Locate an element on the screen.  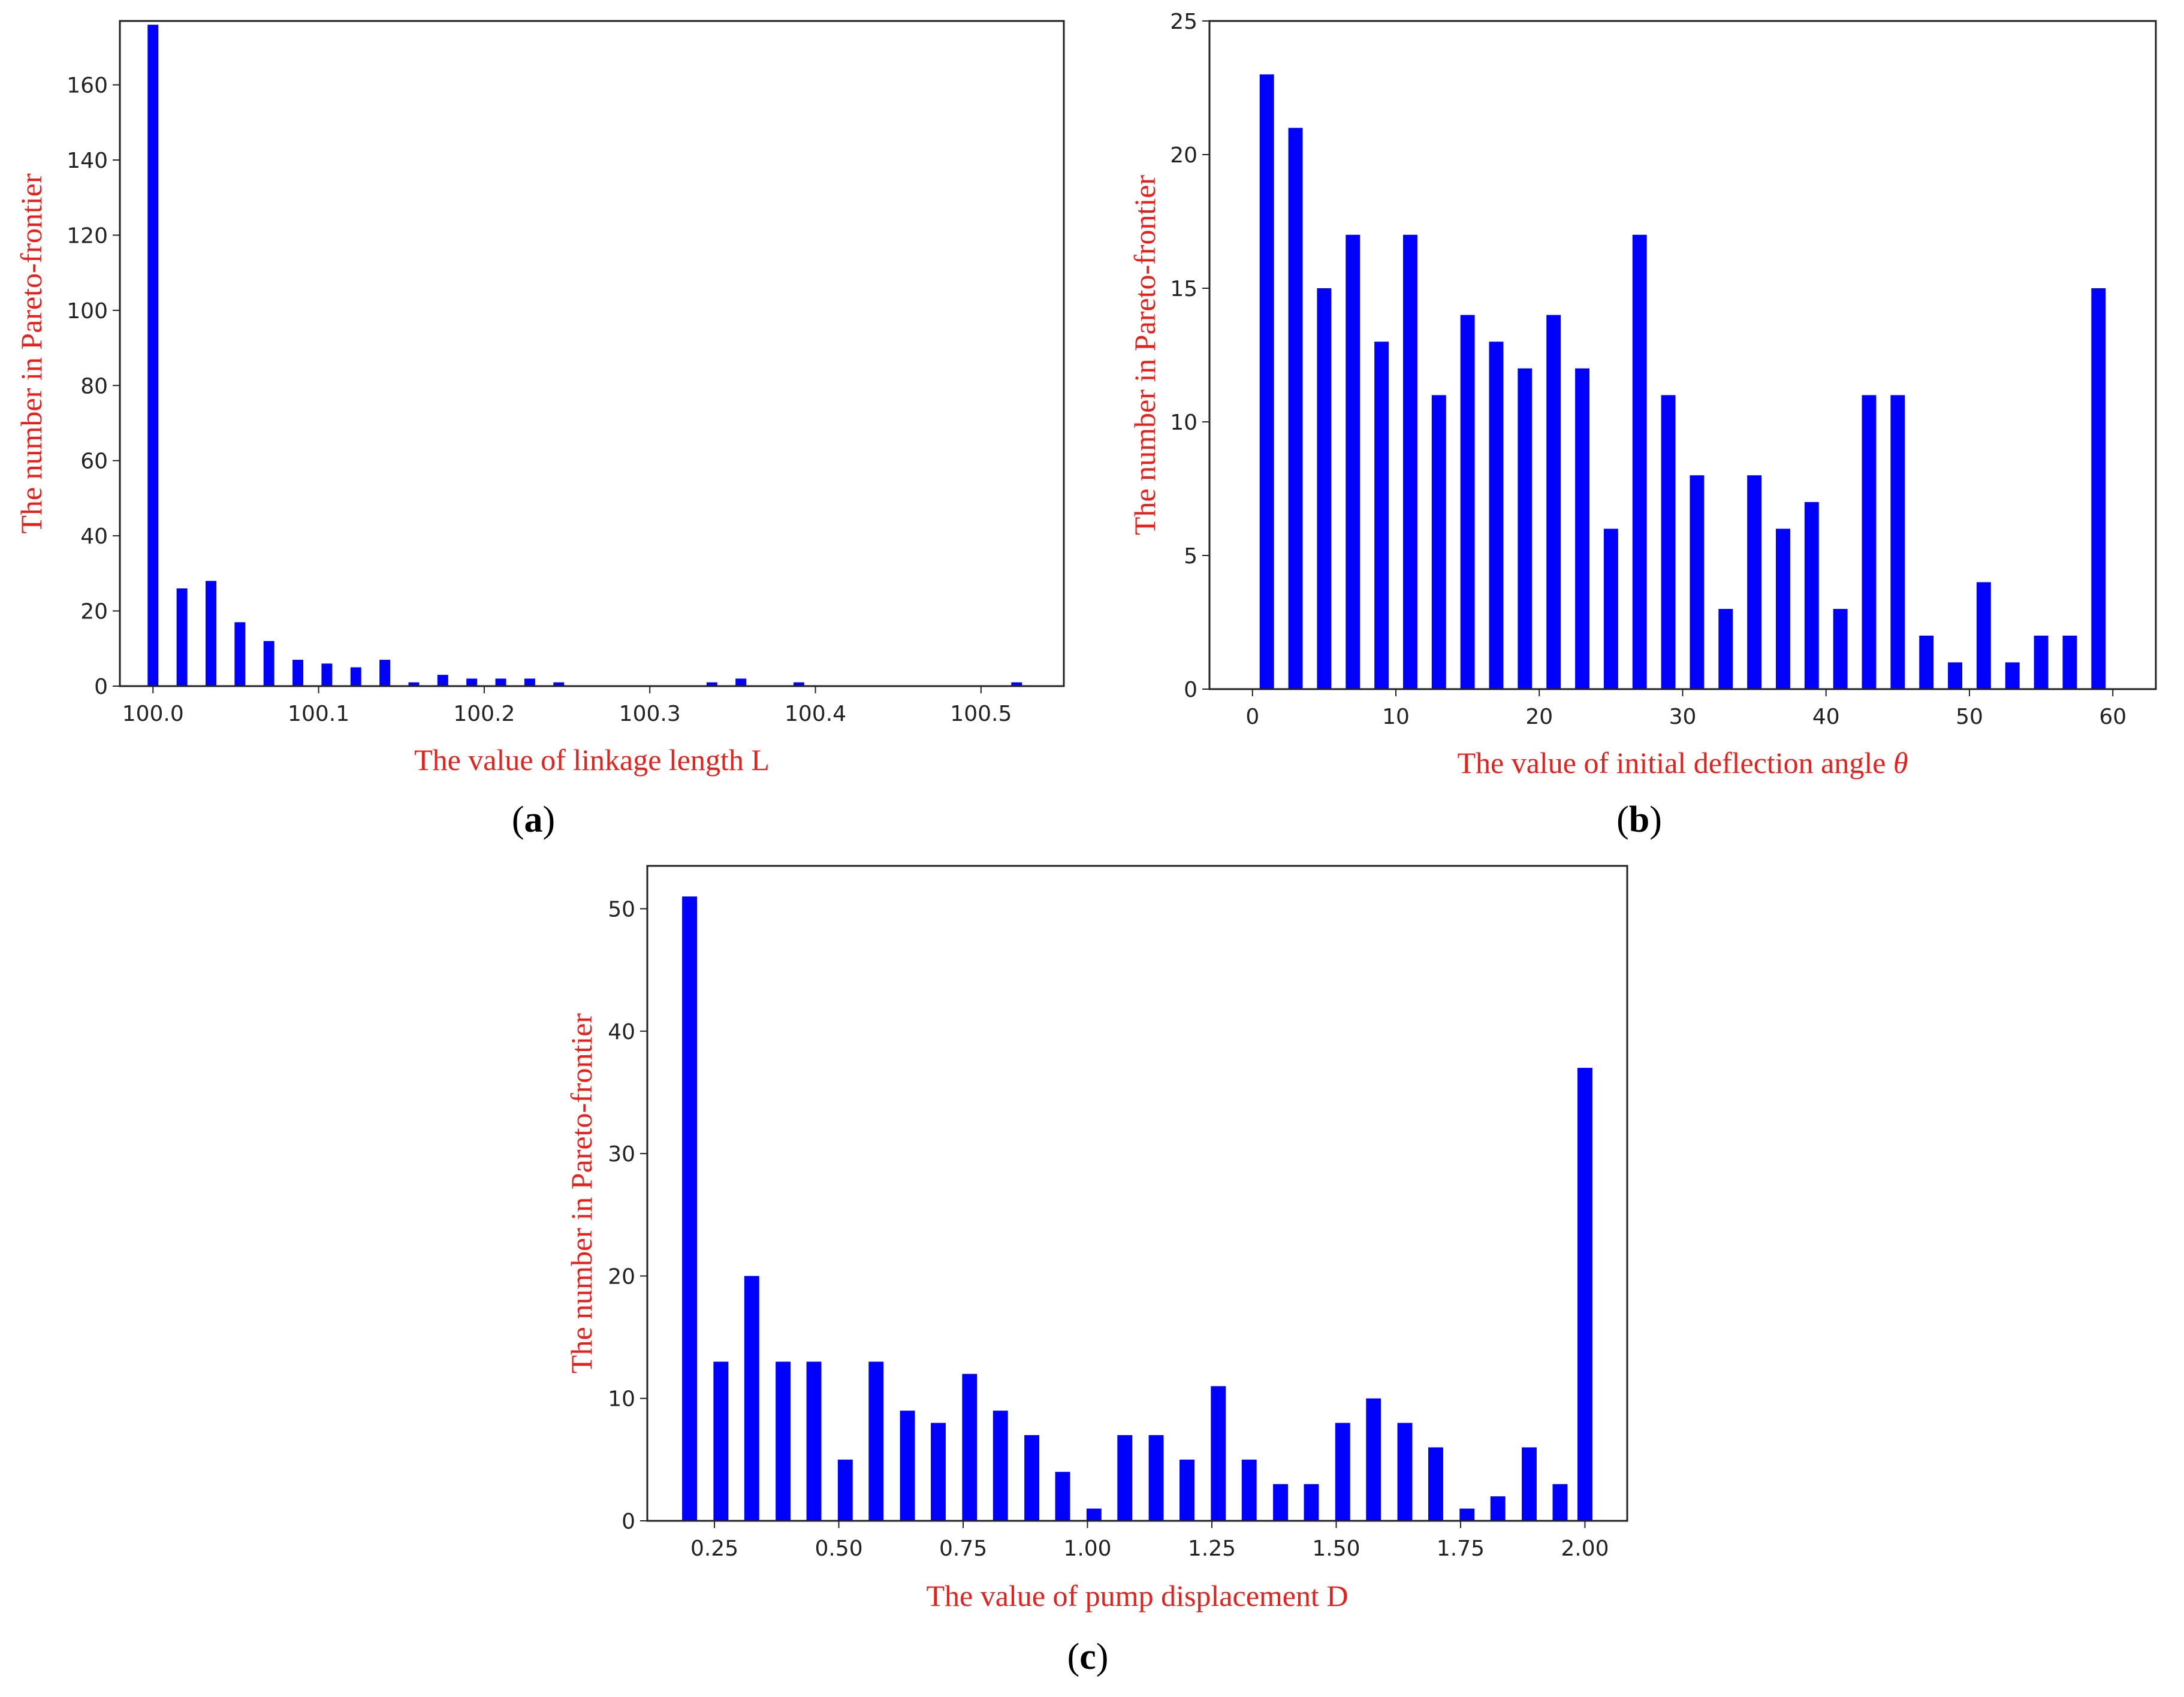
chart-b-y-tick-label: 5 is located at coordinates (1190, 556).